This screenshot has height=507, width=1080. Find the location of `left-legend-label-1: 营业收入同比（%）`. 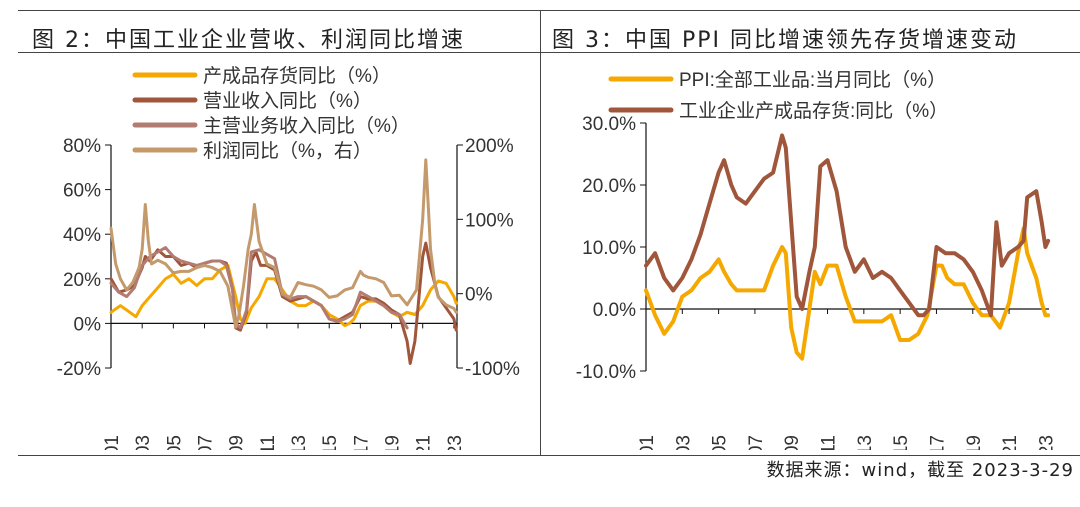

left-legend-label-1: 营业收入同比（%） is located at coordinates (287, 101).